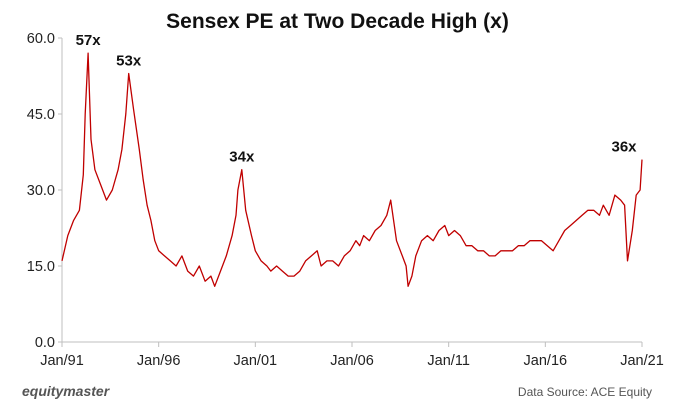  Describe the element at coordinates (256, 361) in the screenshot. I see `x-tick-label: Jan/01` at that location.